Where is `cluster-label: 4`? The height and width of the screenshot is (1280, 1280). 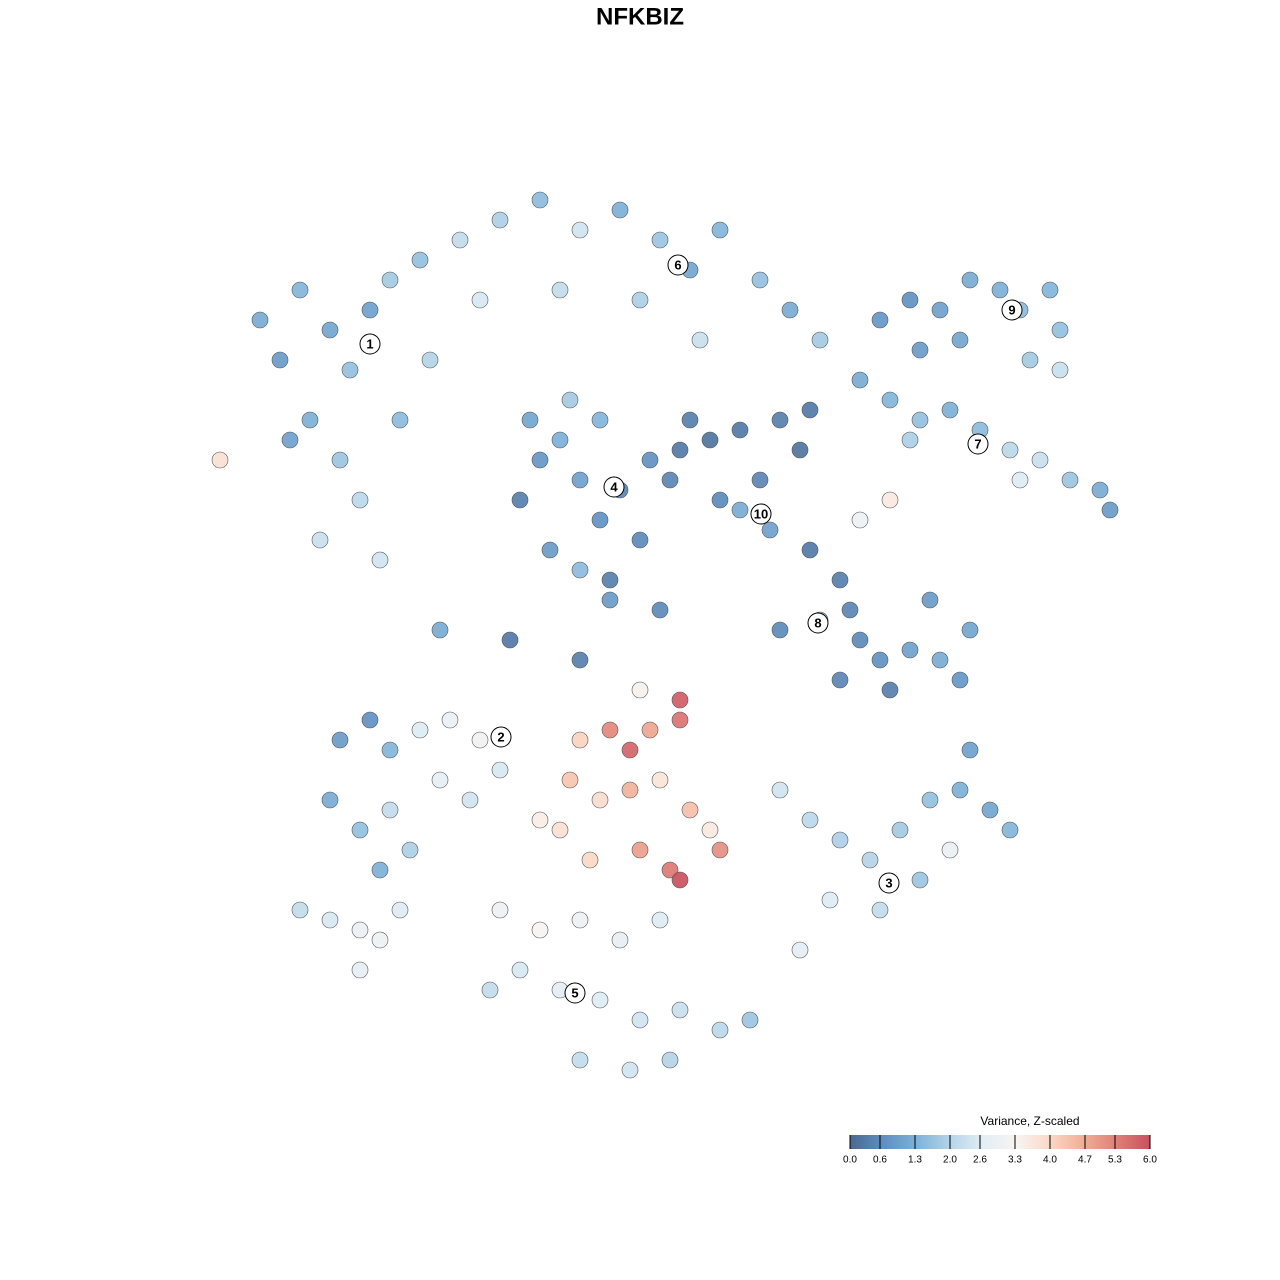 cluster-label: 4 is located at coordinates (614, 486).